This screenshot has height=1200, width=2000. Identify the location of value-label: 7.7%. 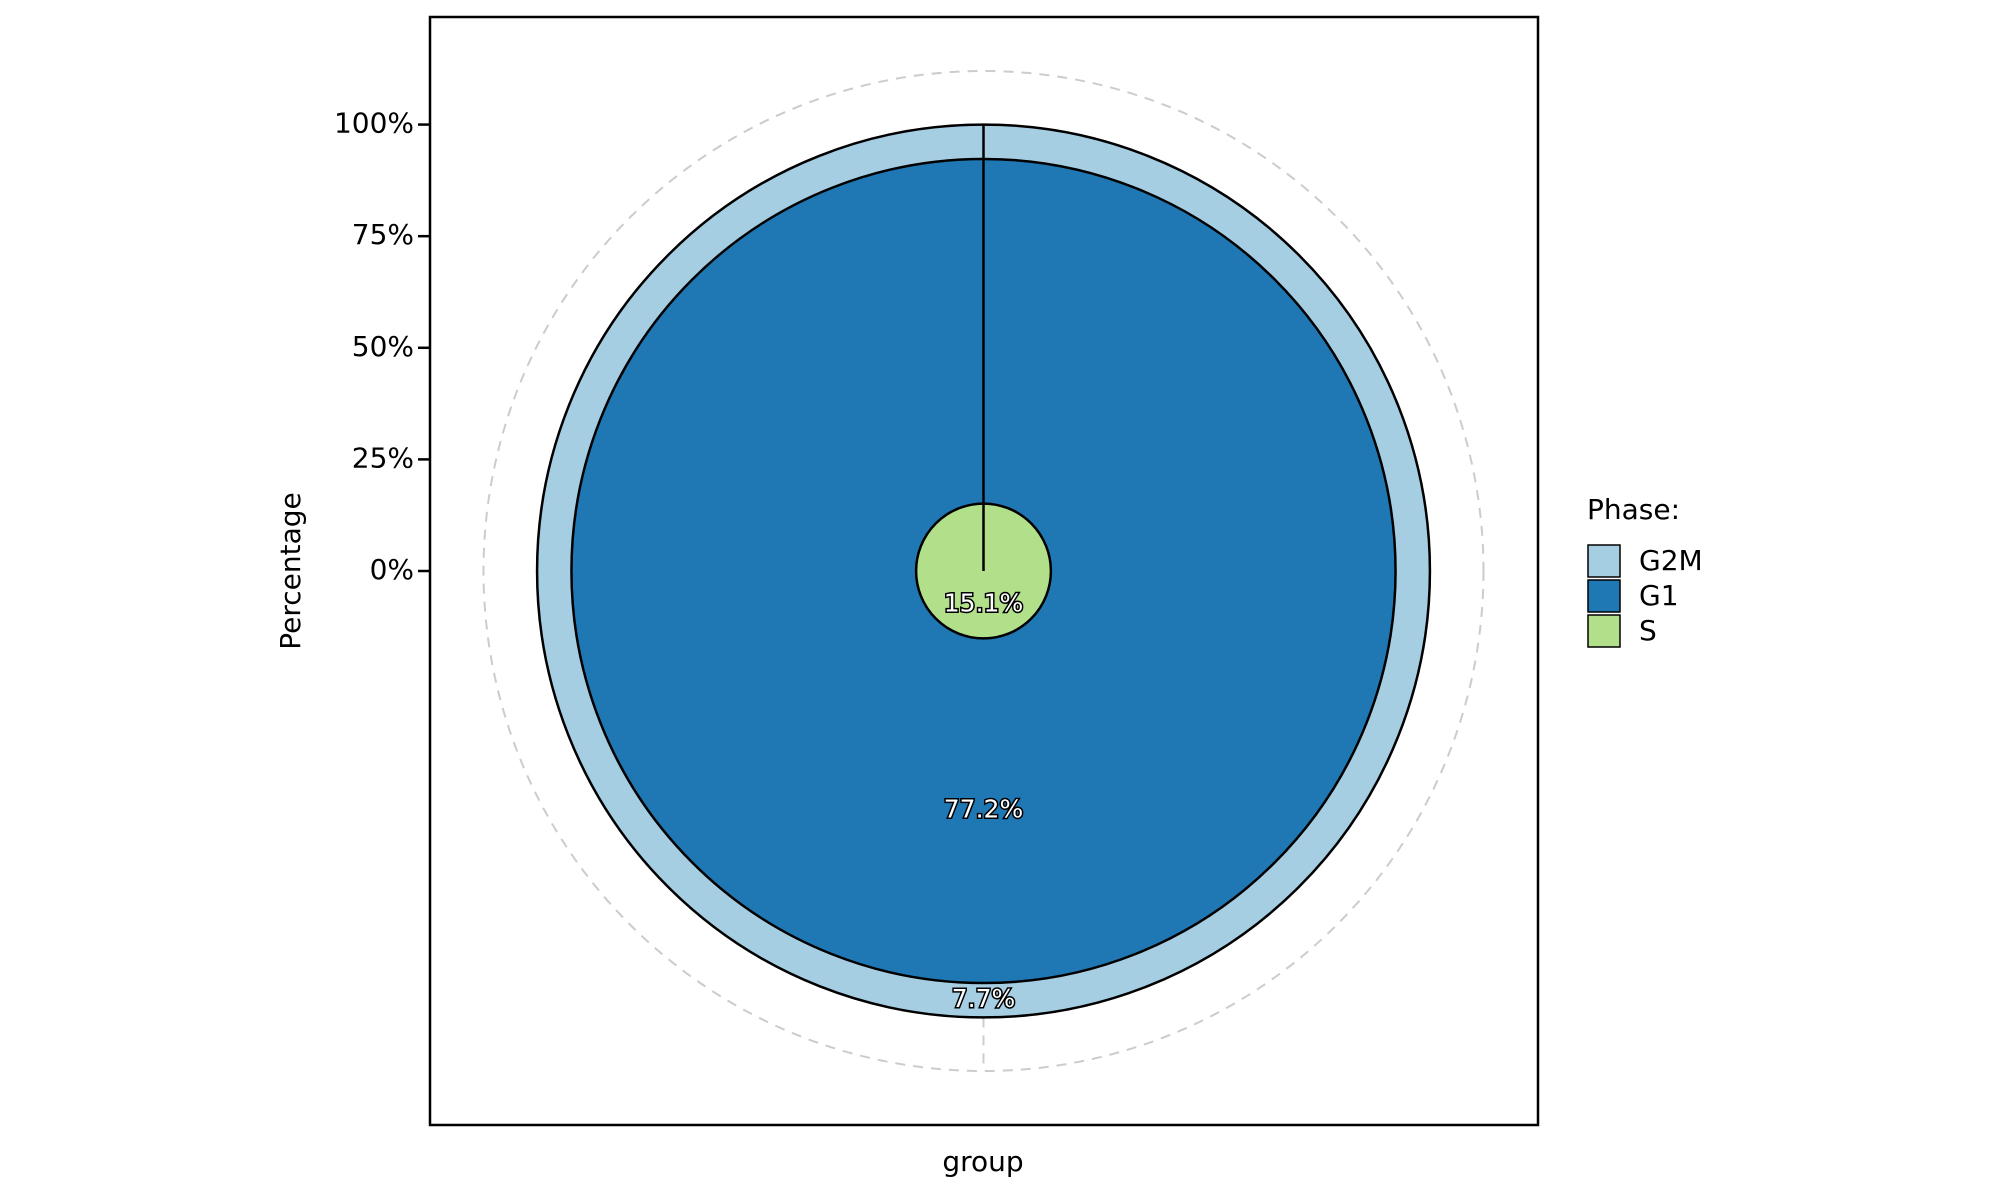
(984, 998).